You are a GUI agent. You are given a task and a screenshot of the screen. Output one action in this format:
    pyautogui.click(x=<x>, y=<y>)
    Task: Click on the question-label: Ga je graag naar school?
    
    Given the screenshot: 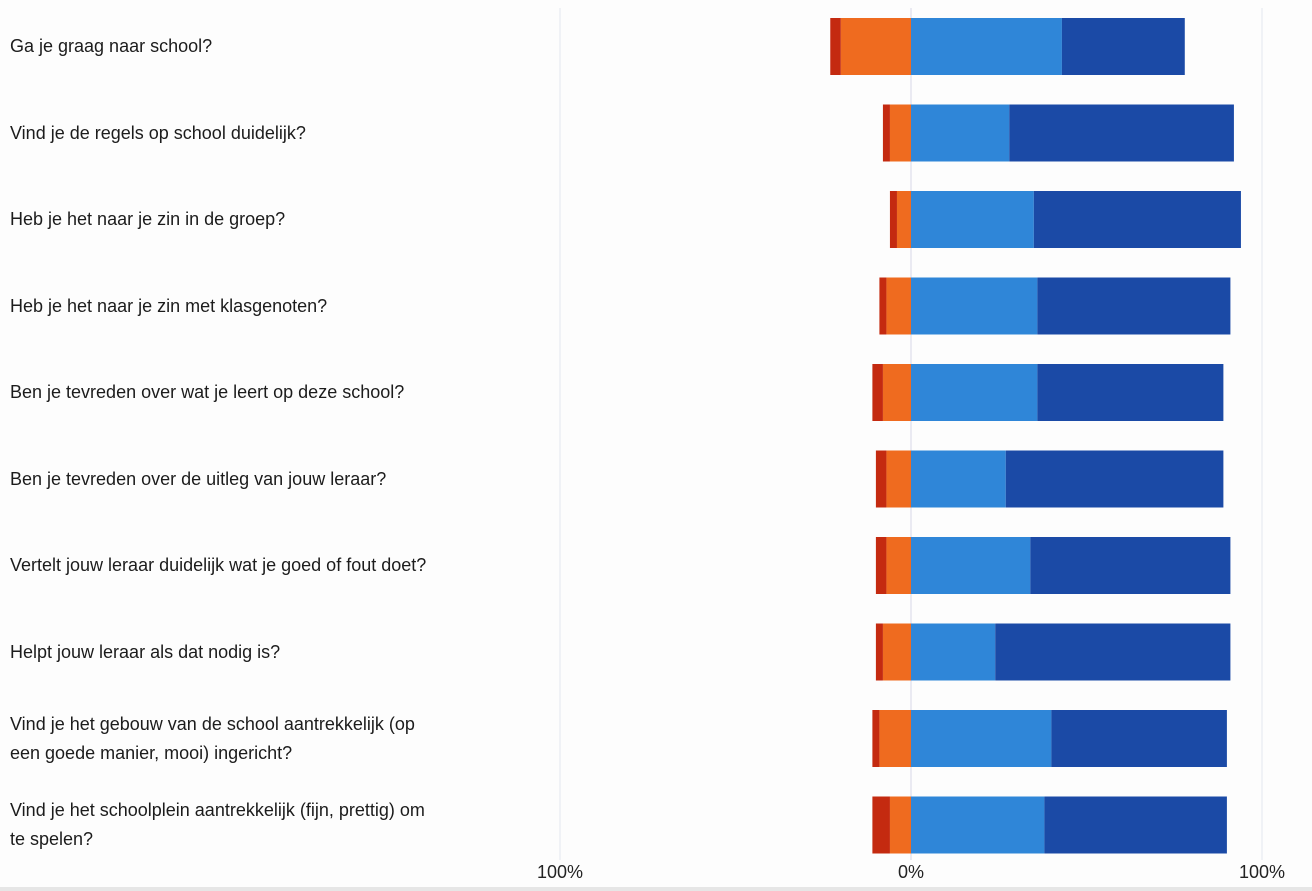 What is the action you would take?
    pyautogui.click(x=111, y=46)
    